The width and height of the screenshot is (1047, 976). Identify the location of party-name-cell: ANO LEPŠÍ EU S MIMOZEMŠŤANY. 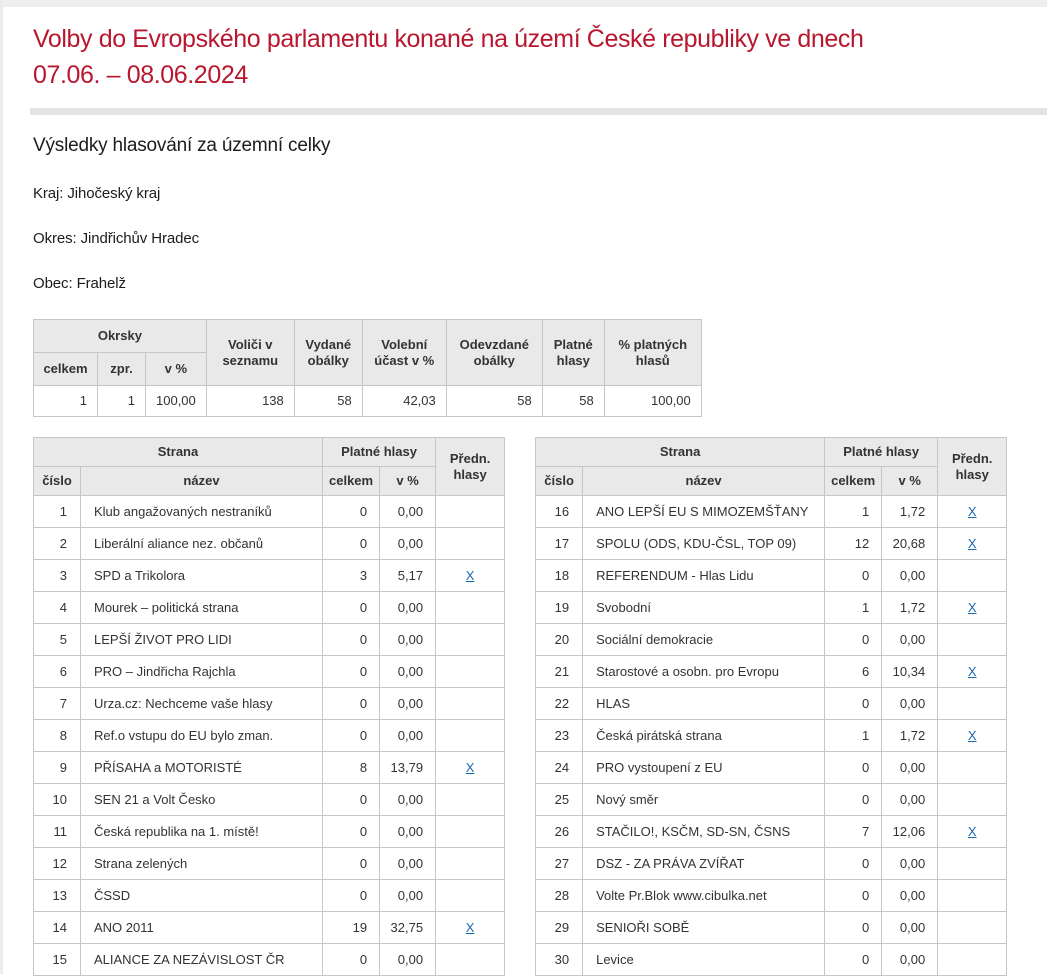
(704, 511).